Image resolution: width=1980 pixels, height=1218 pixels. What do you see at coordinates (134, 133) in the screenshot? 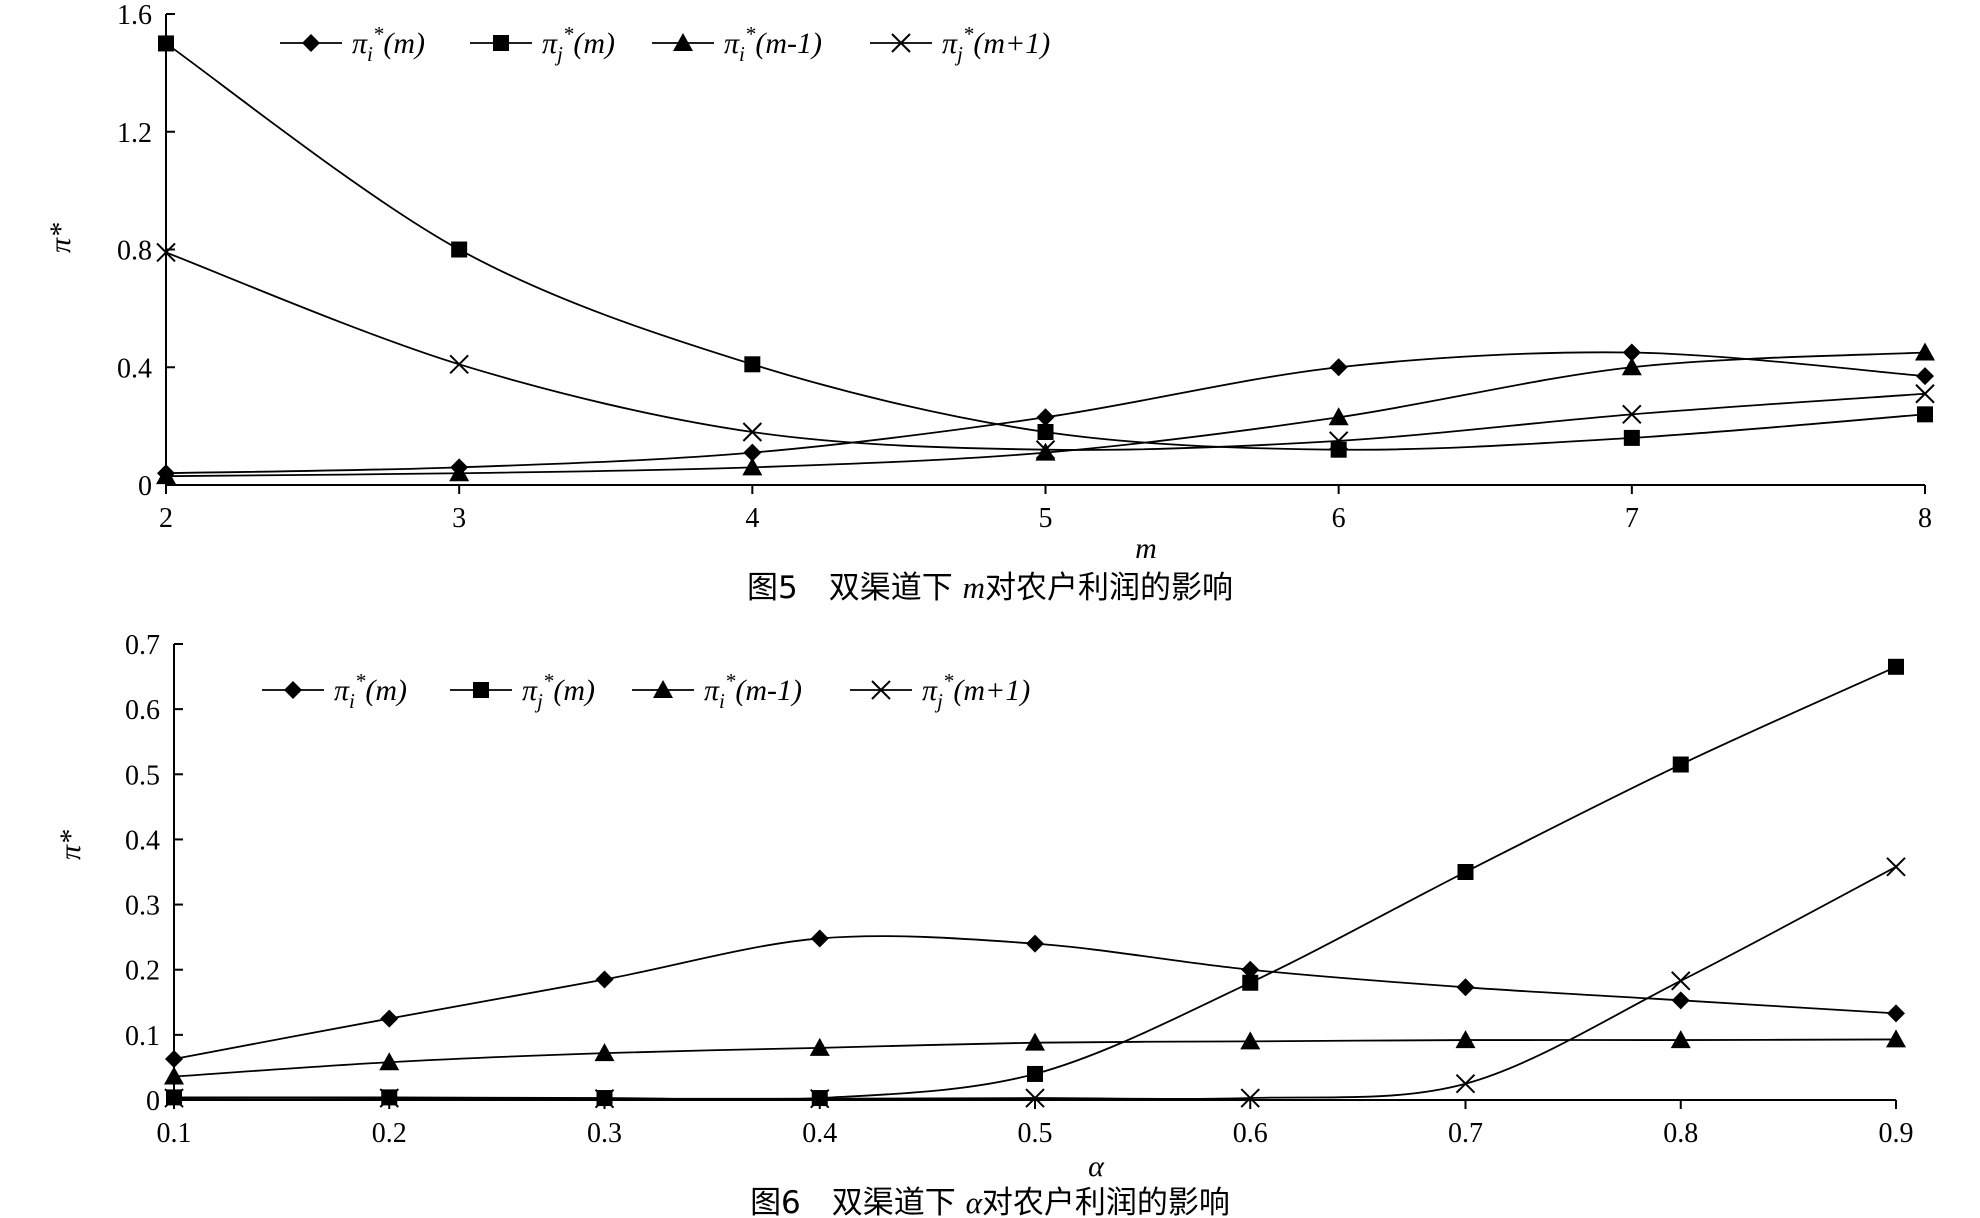
I see `y-tick-label: 1.2` at bounding box center [134, 133].